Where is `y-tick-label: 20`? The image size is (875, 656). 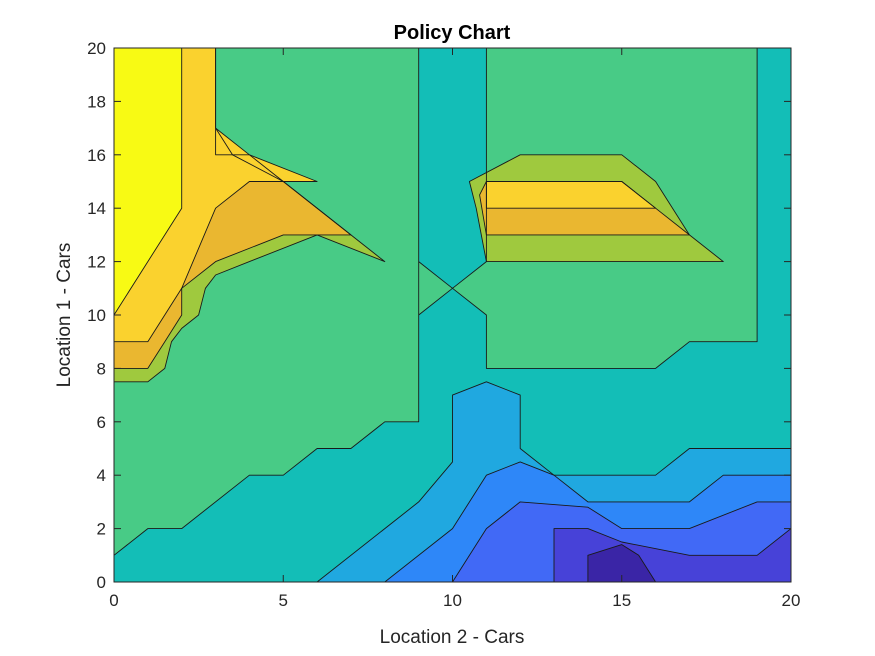
y-tick-label: 20 is located at coordinates (96, 48).